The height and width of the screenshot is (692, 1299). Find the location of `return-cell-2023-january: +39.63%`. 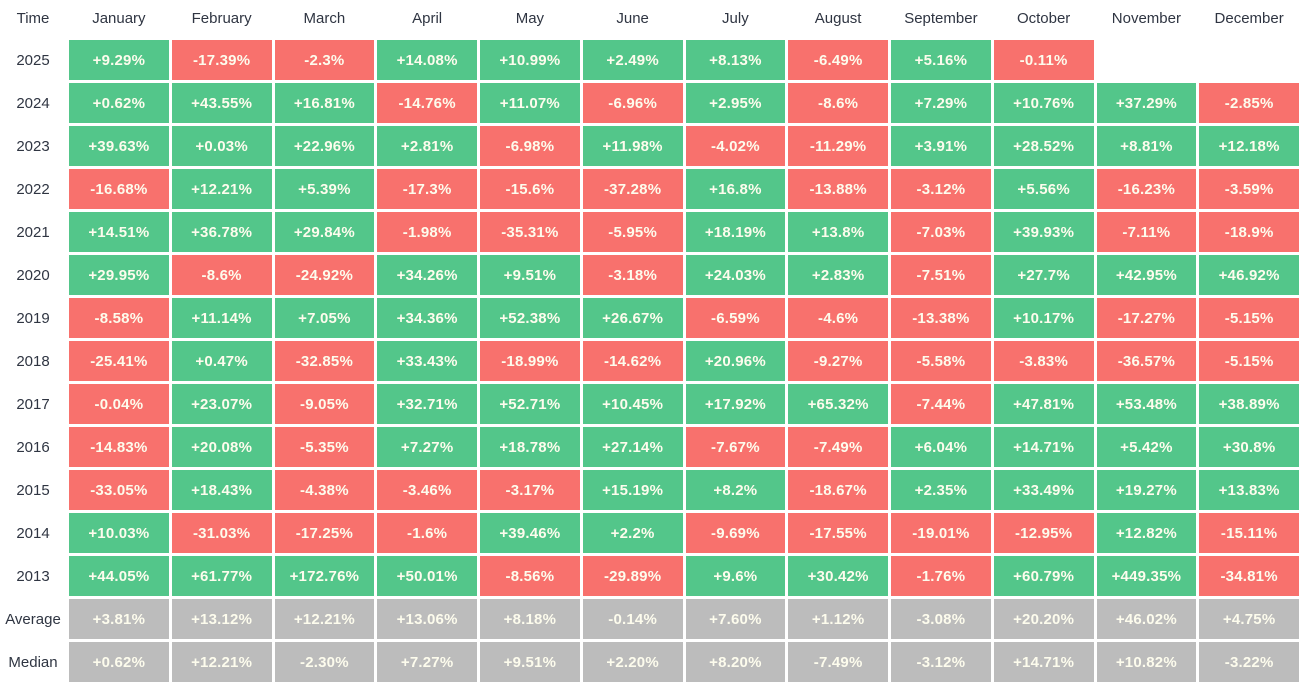

return-cell-2023-january: +39.63% is located at coordinates (119, 146).